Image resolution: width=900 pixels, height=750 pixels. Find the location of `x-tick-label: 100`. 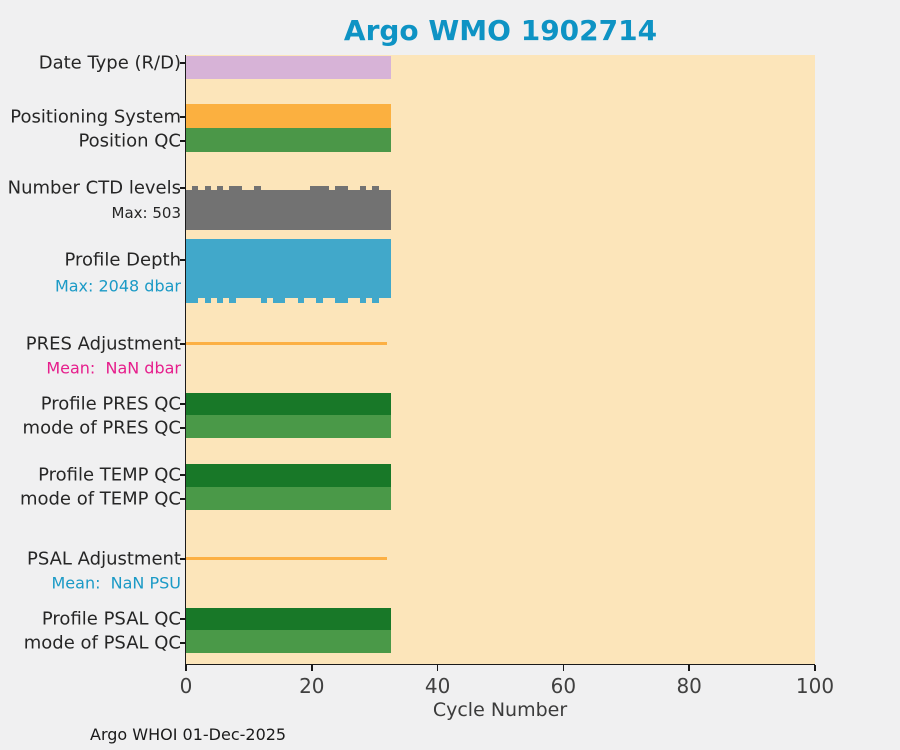

x-tick-label: 100 is located at coordinates (815, 686).